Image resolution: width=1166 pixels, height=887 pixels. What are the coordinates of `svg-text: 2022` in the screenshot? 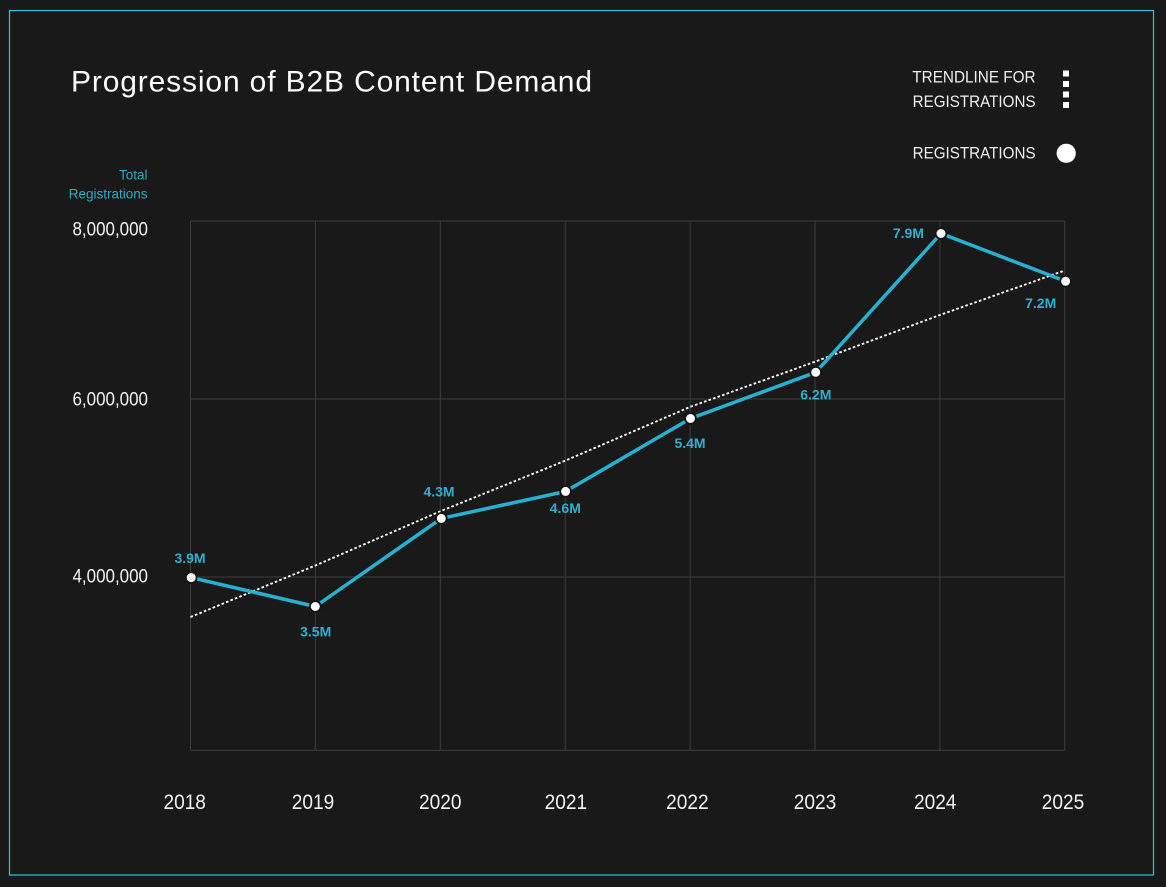 It's located at (687, 802).